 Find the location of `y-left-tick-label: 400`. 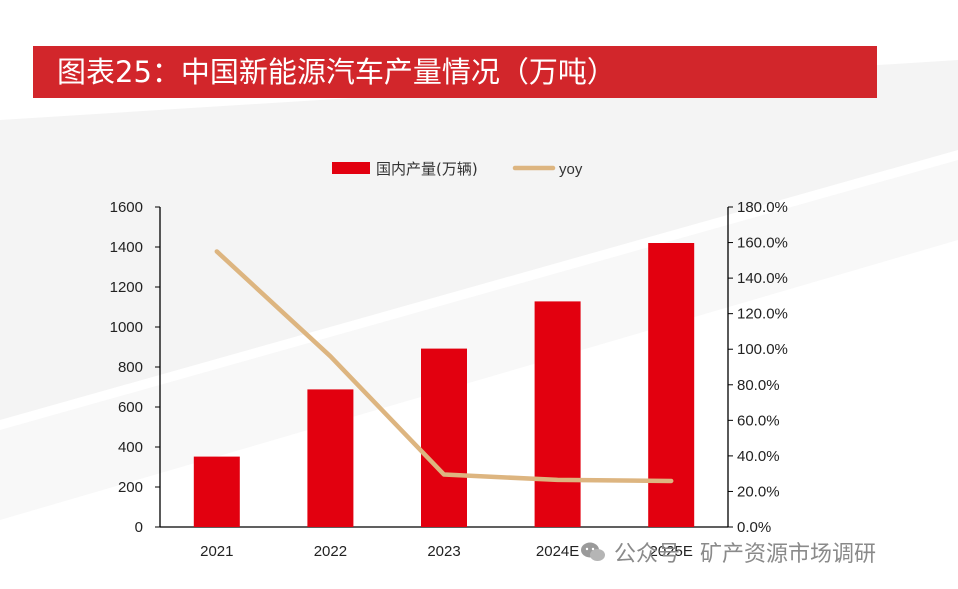

y-left-tick-label: 400 is located at coordinates (130, 447).